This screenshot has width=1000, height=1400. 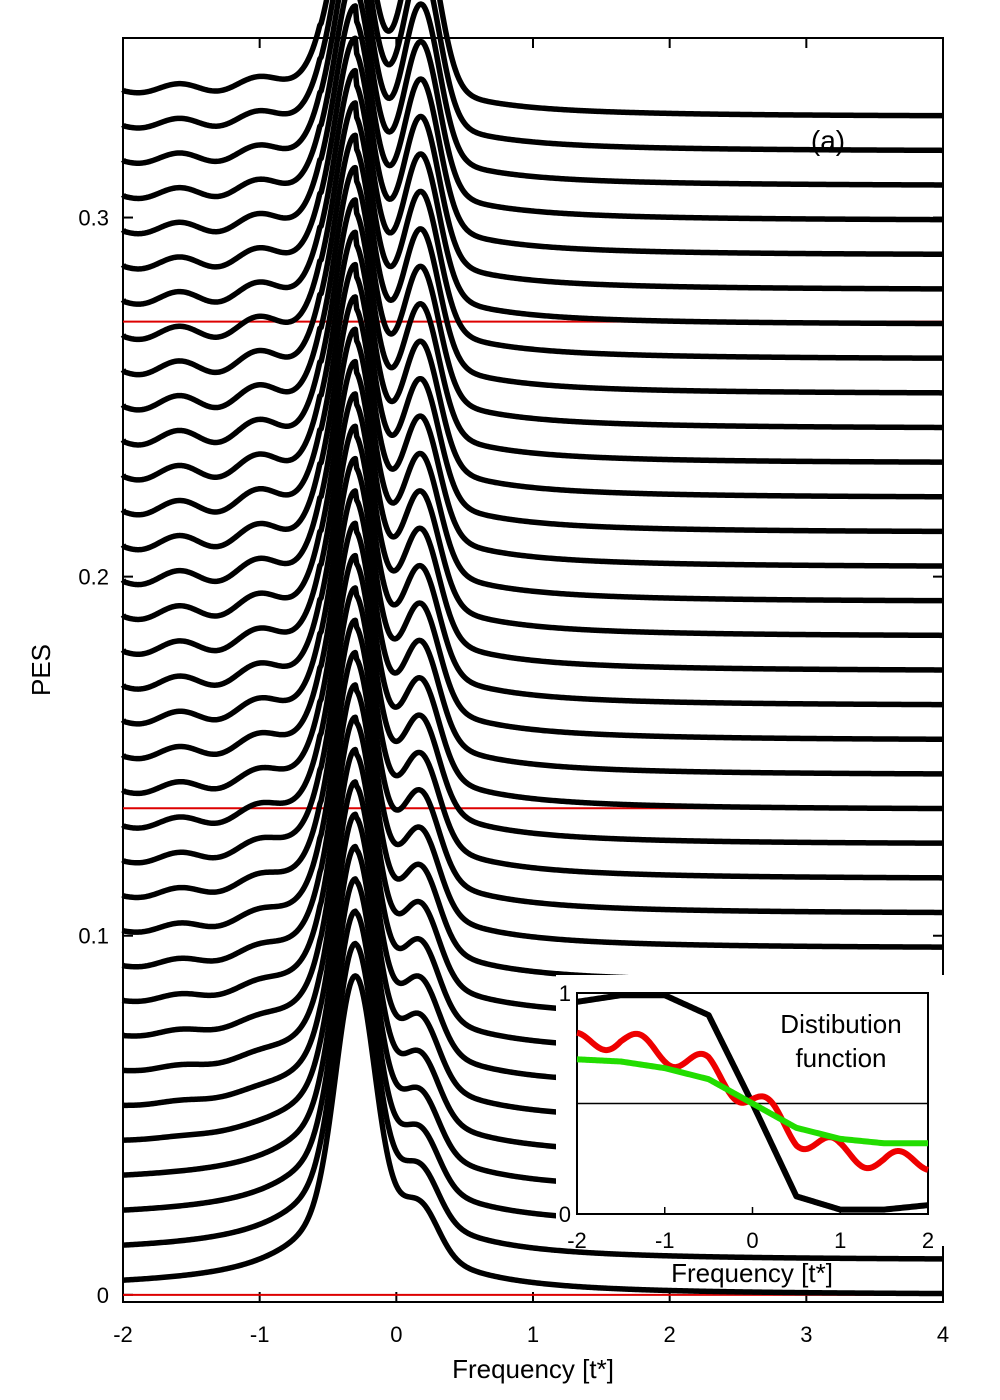 I want to click on panel-label: (a), so click(x=828, y=140).